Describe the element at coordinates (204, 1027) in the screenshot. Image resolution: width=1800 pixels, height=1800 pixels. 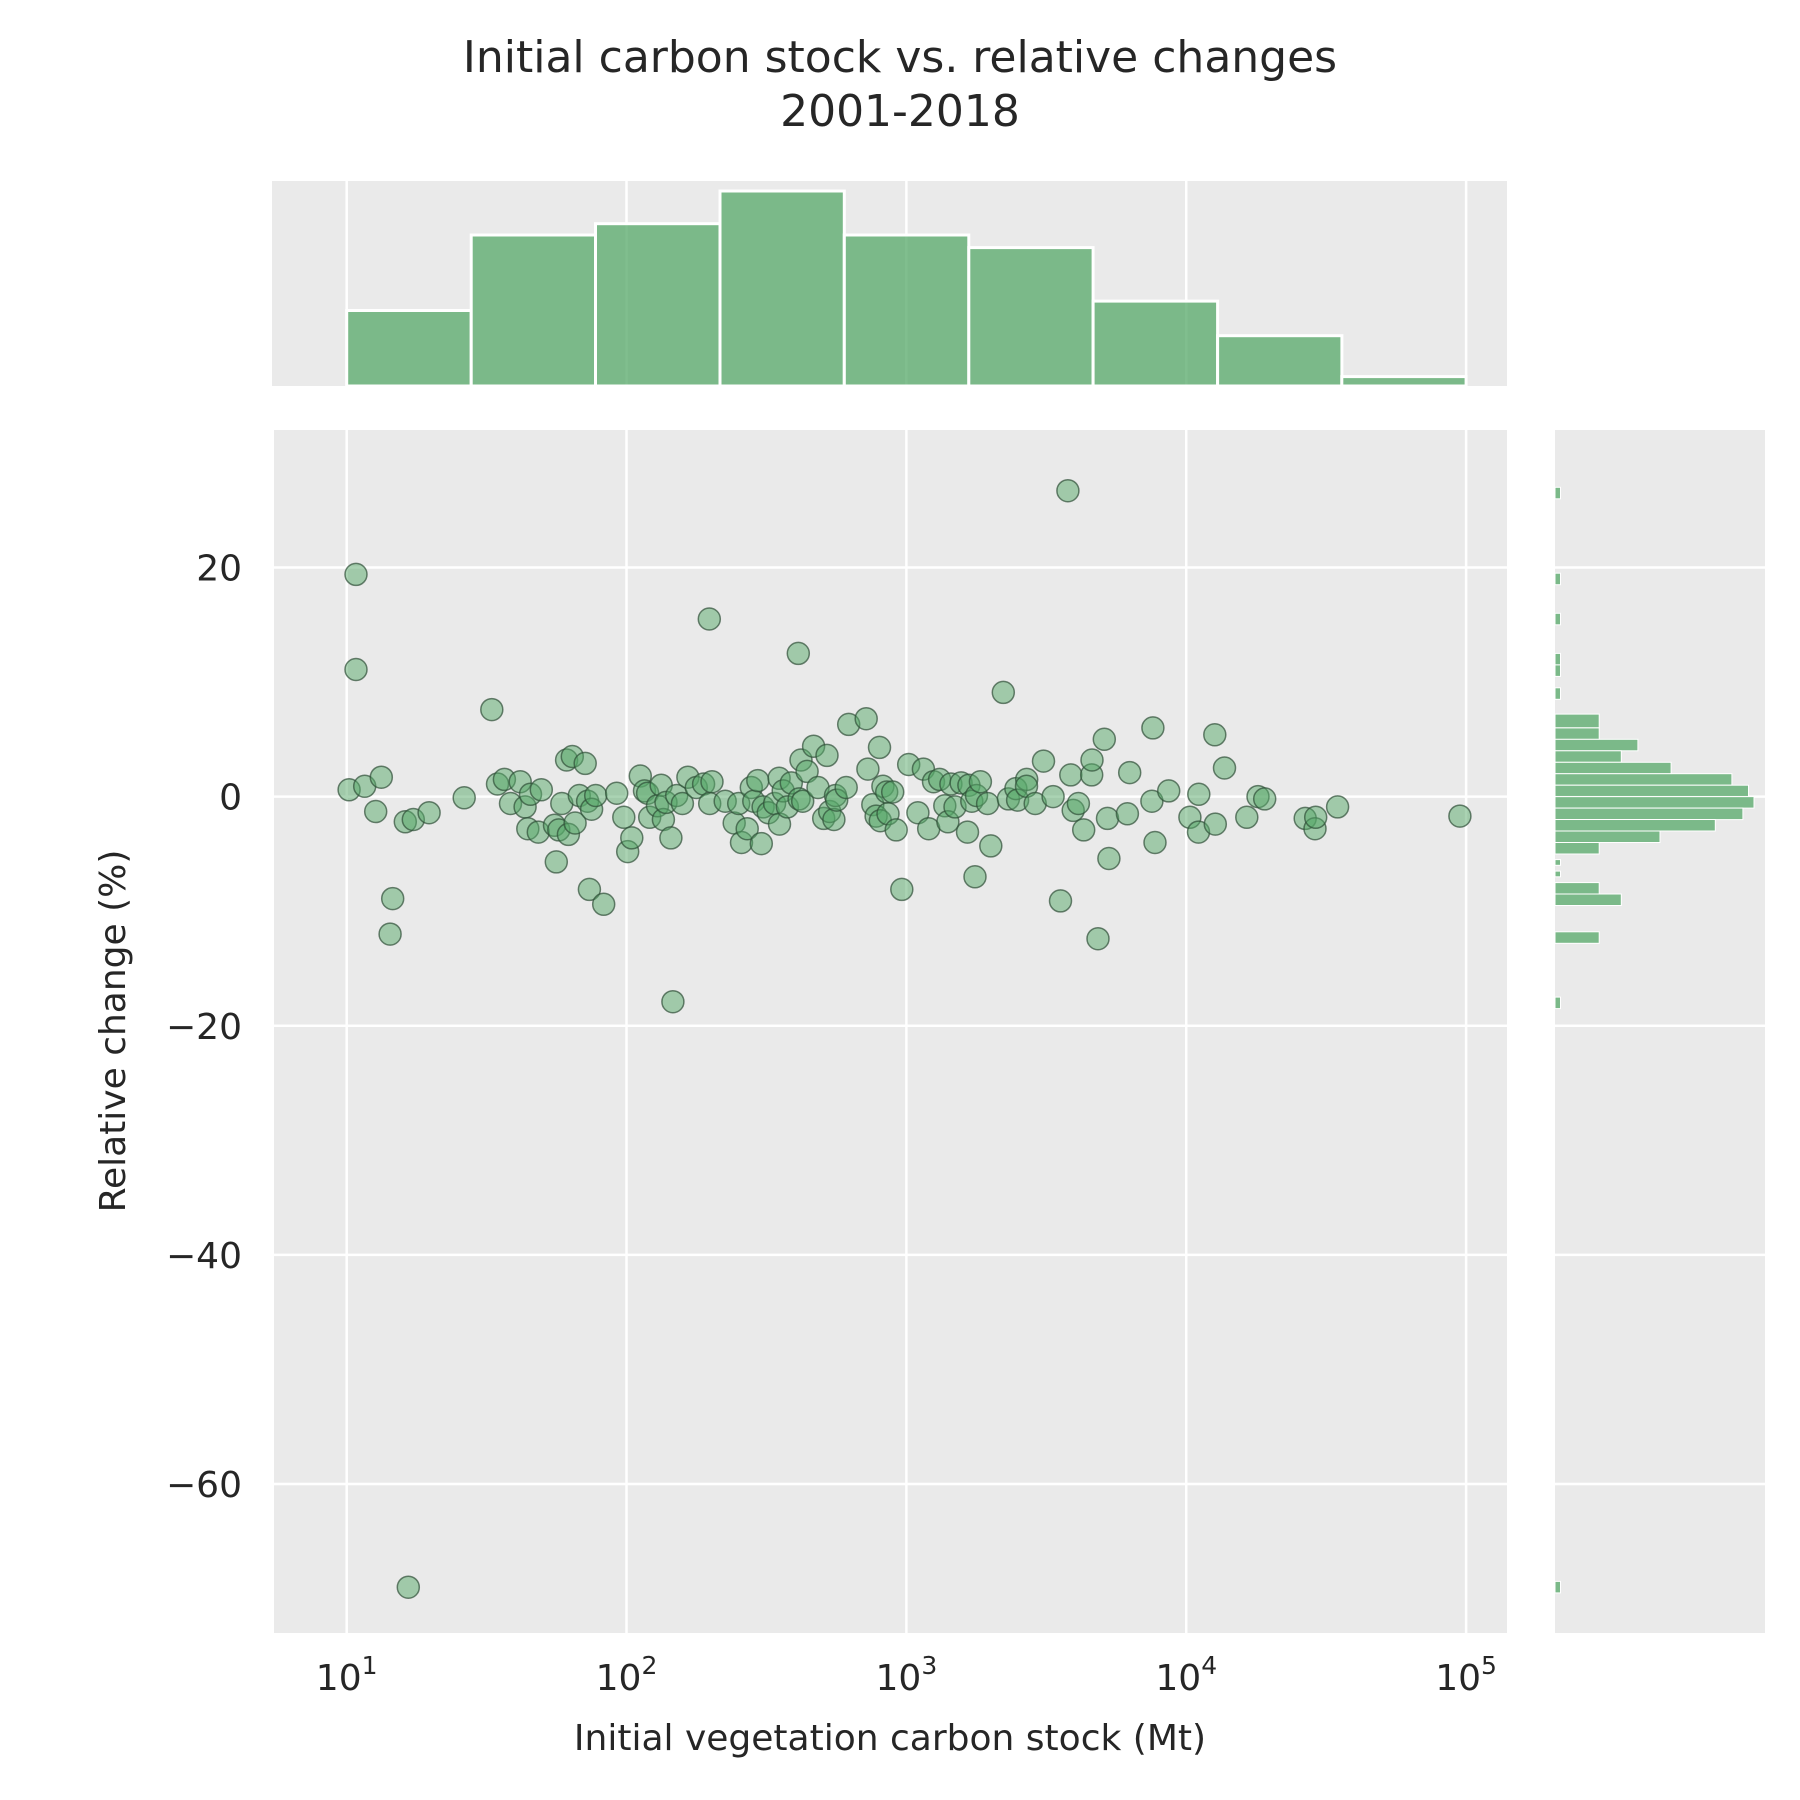
I see `y-tick-labels: 20 0 −20 −40 −60` at that location.